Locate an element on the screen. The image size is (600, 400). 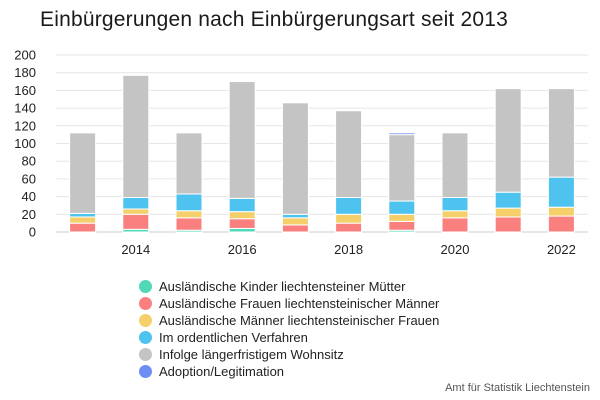
legend-label: Infolge längerfristigem Wohnsitz is located at coordinates (251, 354).